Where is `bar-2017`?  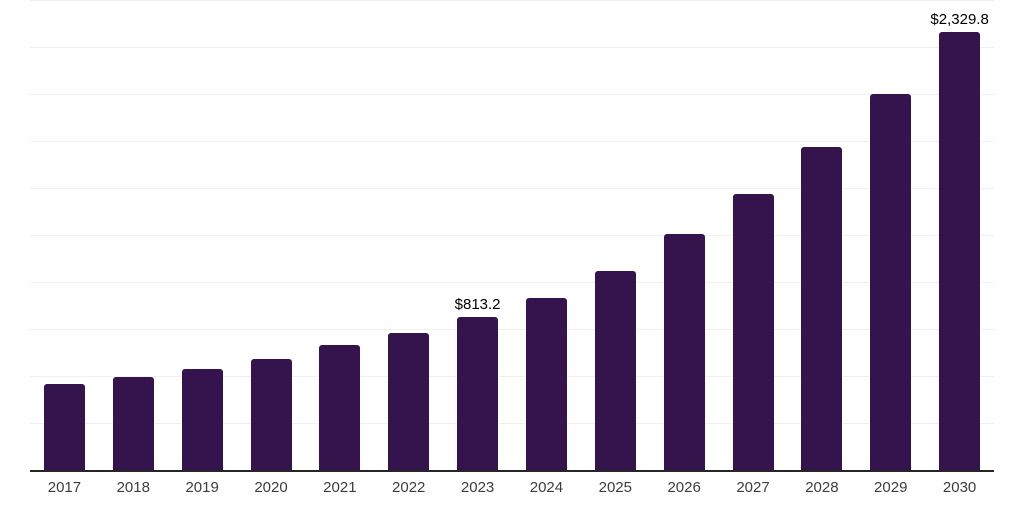
bar-2017 is located at coordinates (64, 427).